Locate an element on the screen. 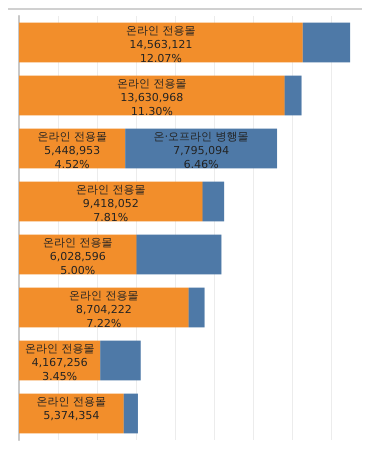 Image resolution: width=370 pixels, height=456 pixels. data-label: 14,563,121 12.07% is located at coordinates (160, 52).